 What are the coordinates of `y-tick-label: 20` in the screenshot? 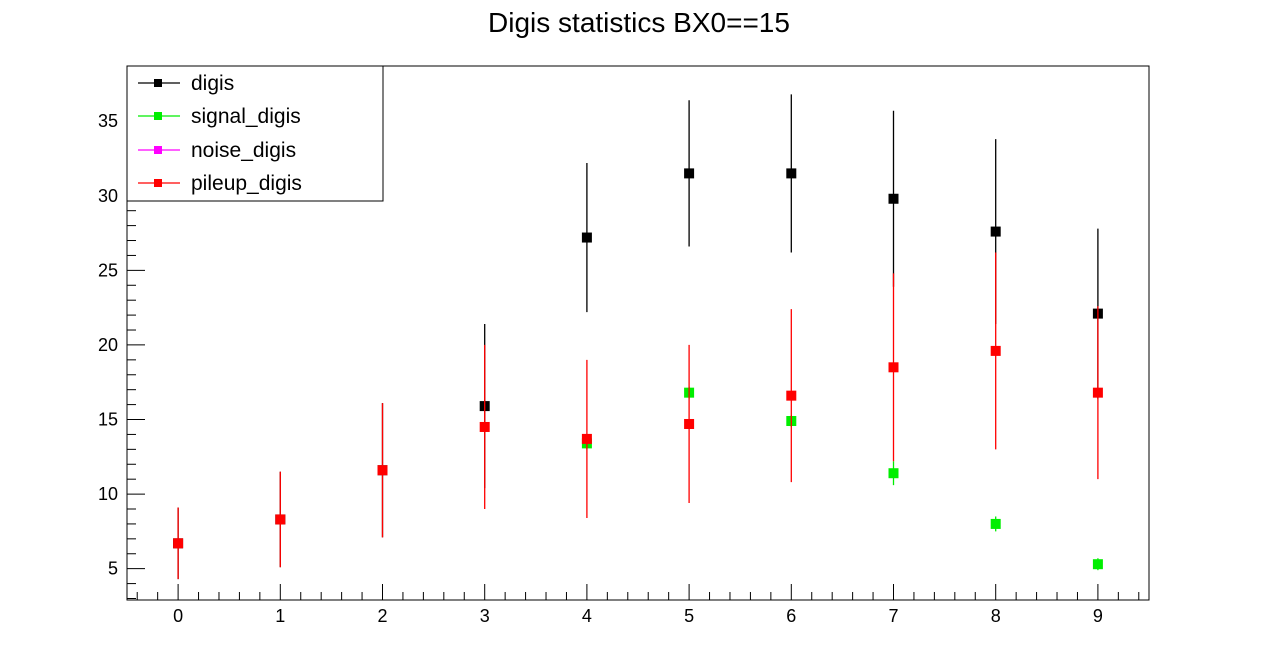 It's located at (108, 345).